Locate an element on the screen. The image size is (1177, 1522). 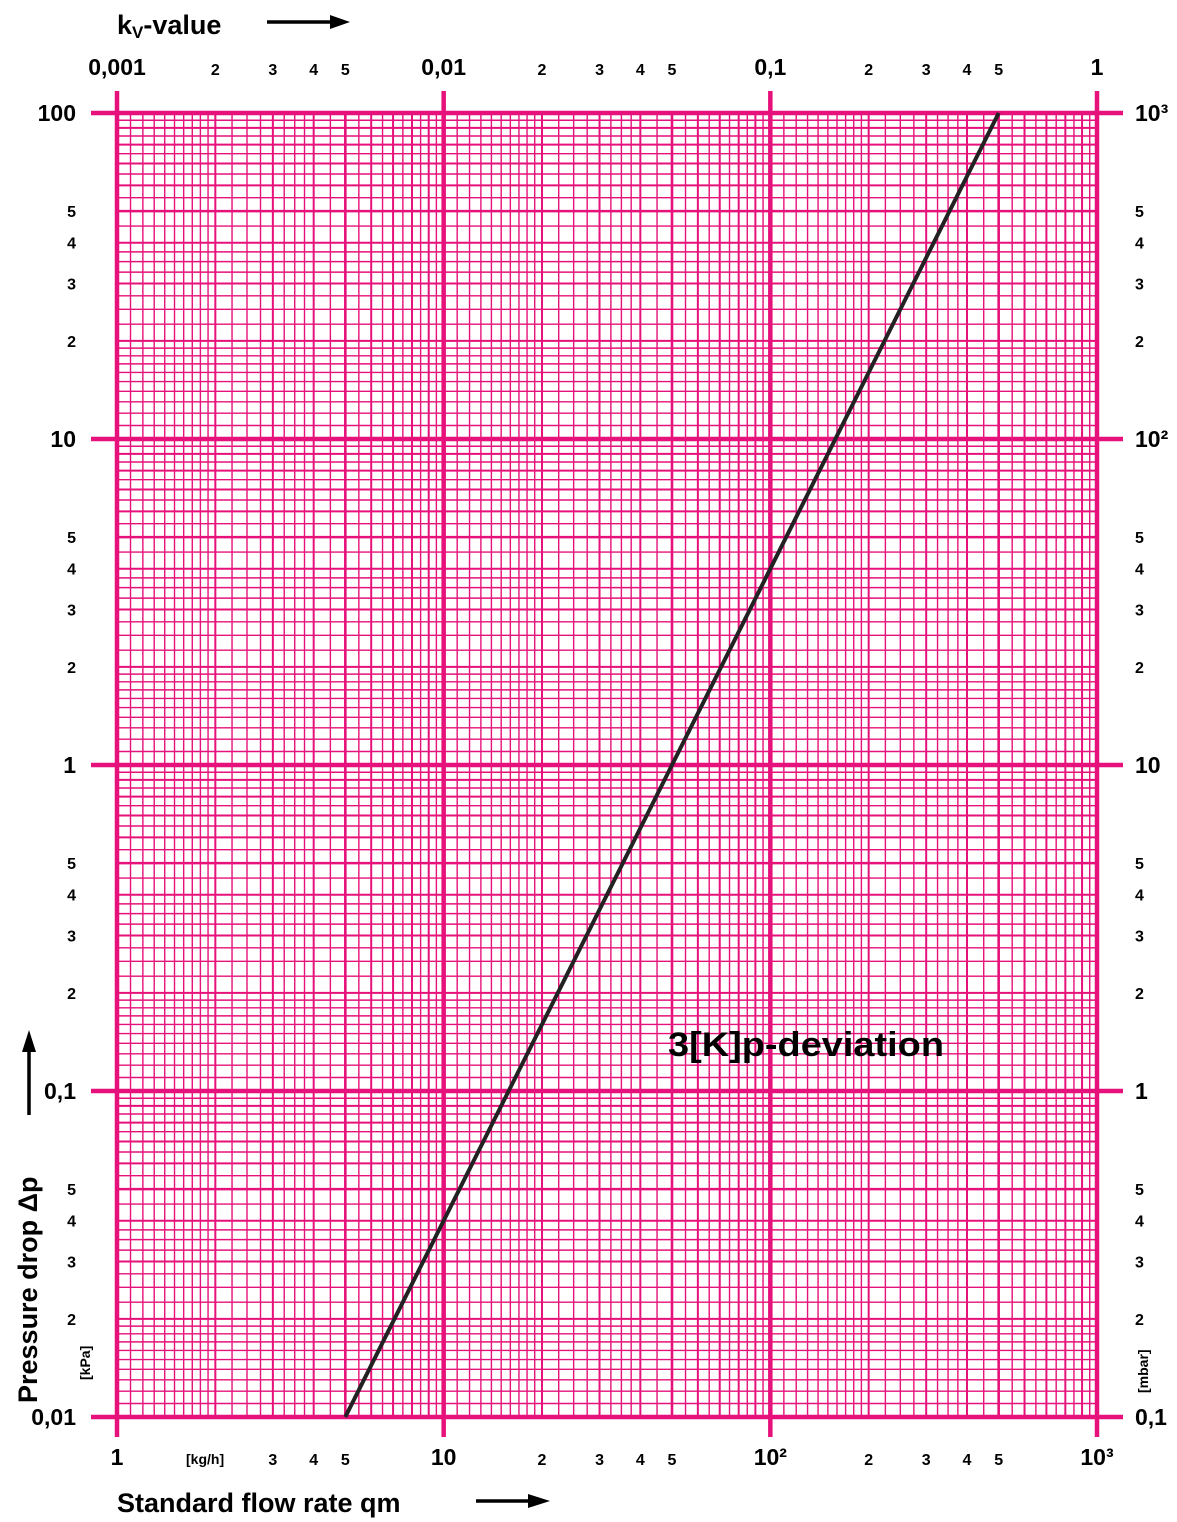
bottom-tick-label: 10 is located at coordinates (444, 1457).